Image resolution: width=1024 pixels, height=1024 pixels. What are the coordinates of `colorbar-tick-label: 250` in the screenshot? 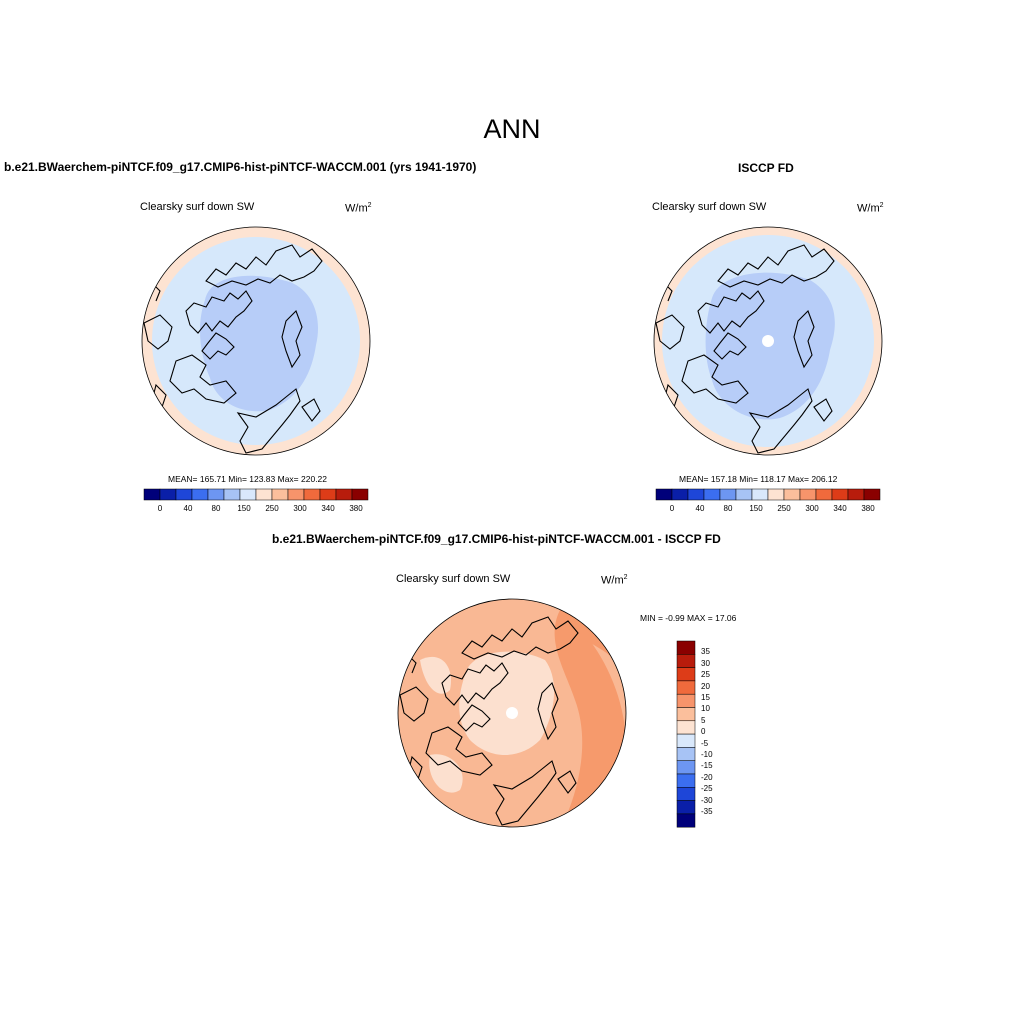 It's located at (784, 508).